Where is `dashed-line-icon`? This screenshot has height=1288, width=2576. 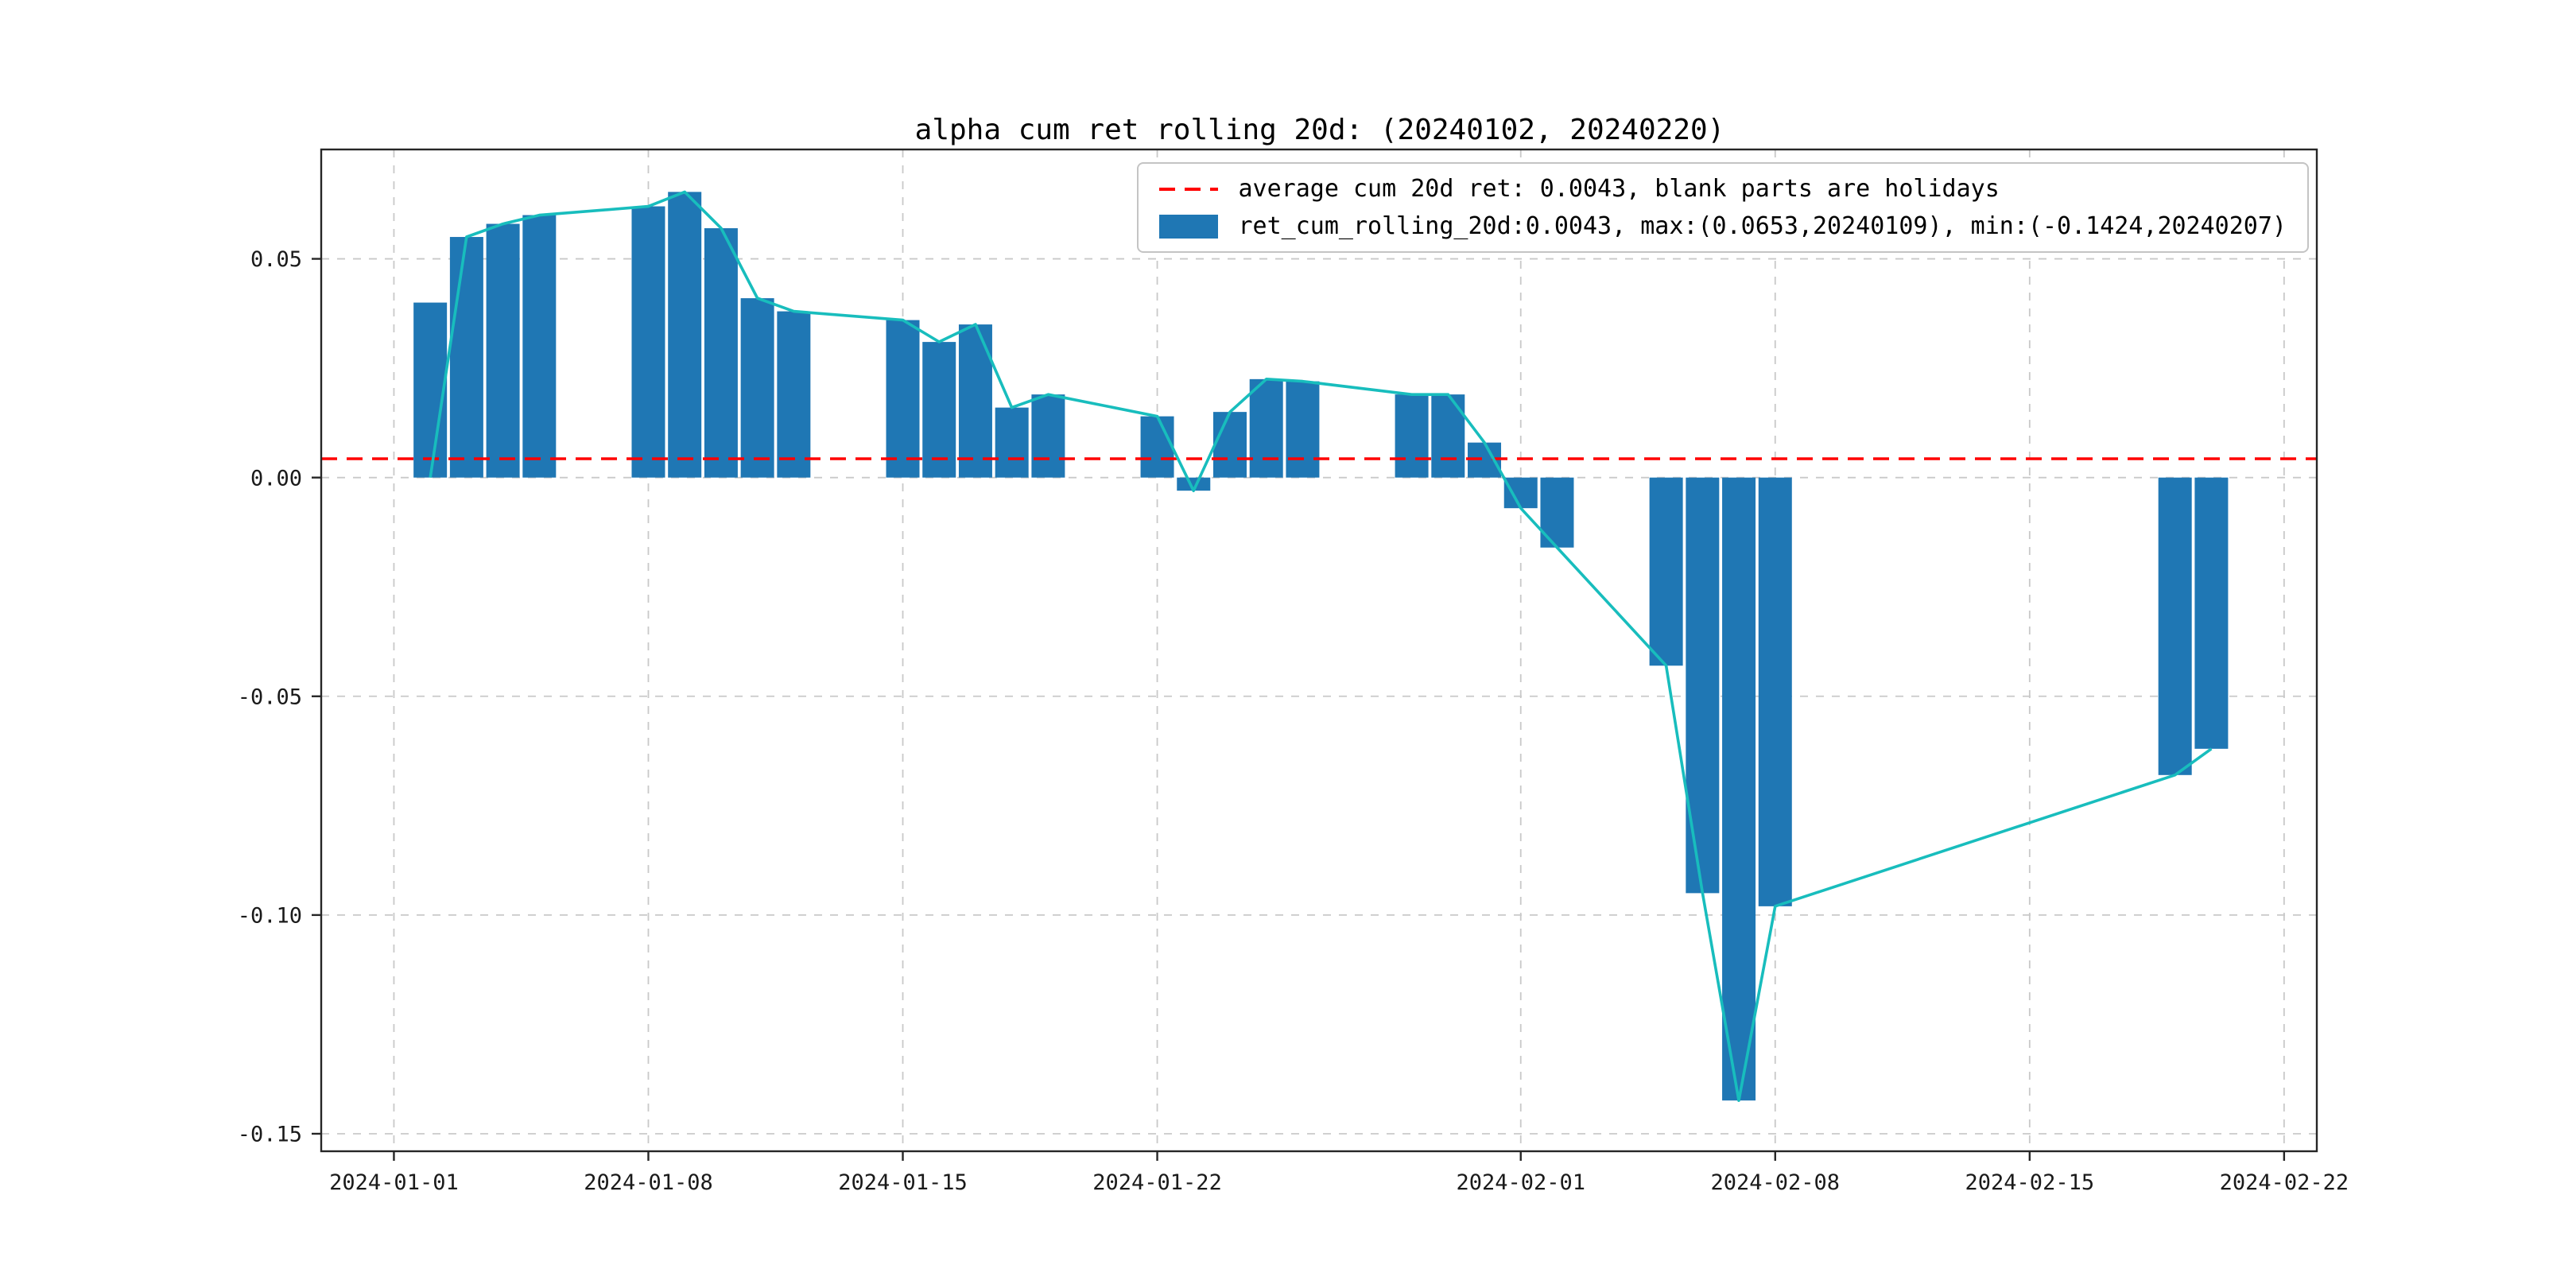
dashed-line-icon is located at coordinates (1188, 189).